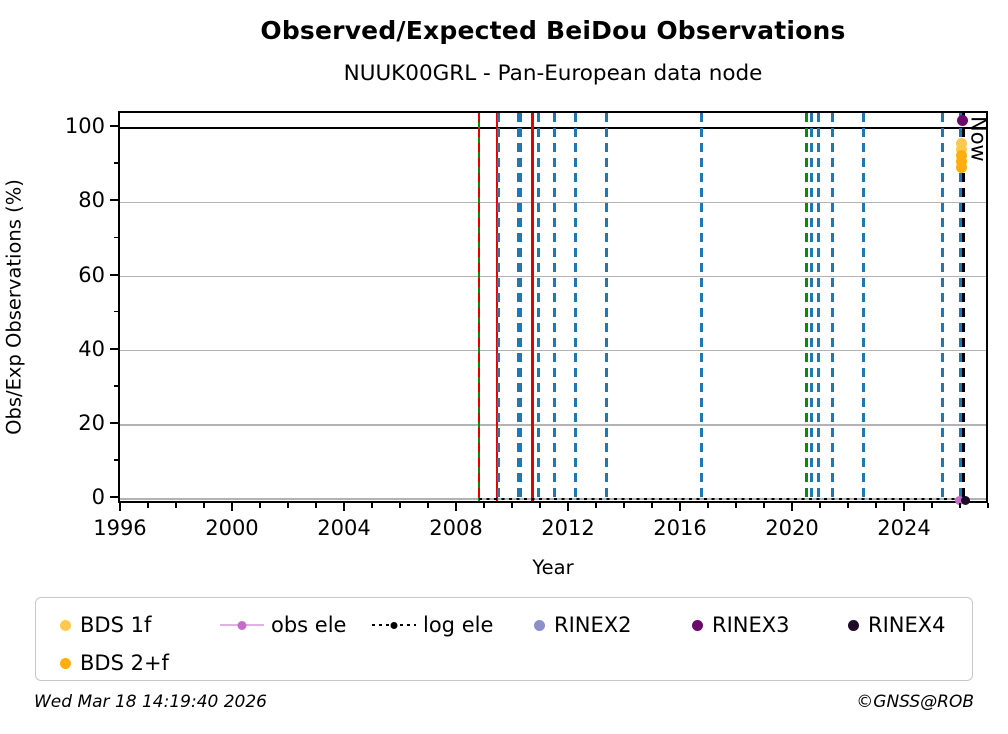 The height and width of the screenshot is (734, 1008). What do you see at coordinates (140, 625) in the screenshot?
I see `legend-item-bds-1f: BDS 1f` at bounding box center [140, 625].